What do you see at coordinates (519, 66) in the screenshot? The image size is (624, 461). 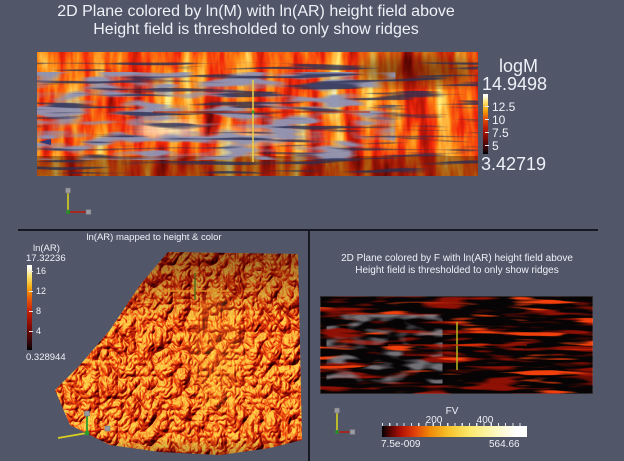 I see `logm-legend-title: logM` at bounding box center [519, 66].